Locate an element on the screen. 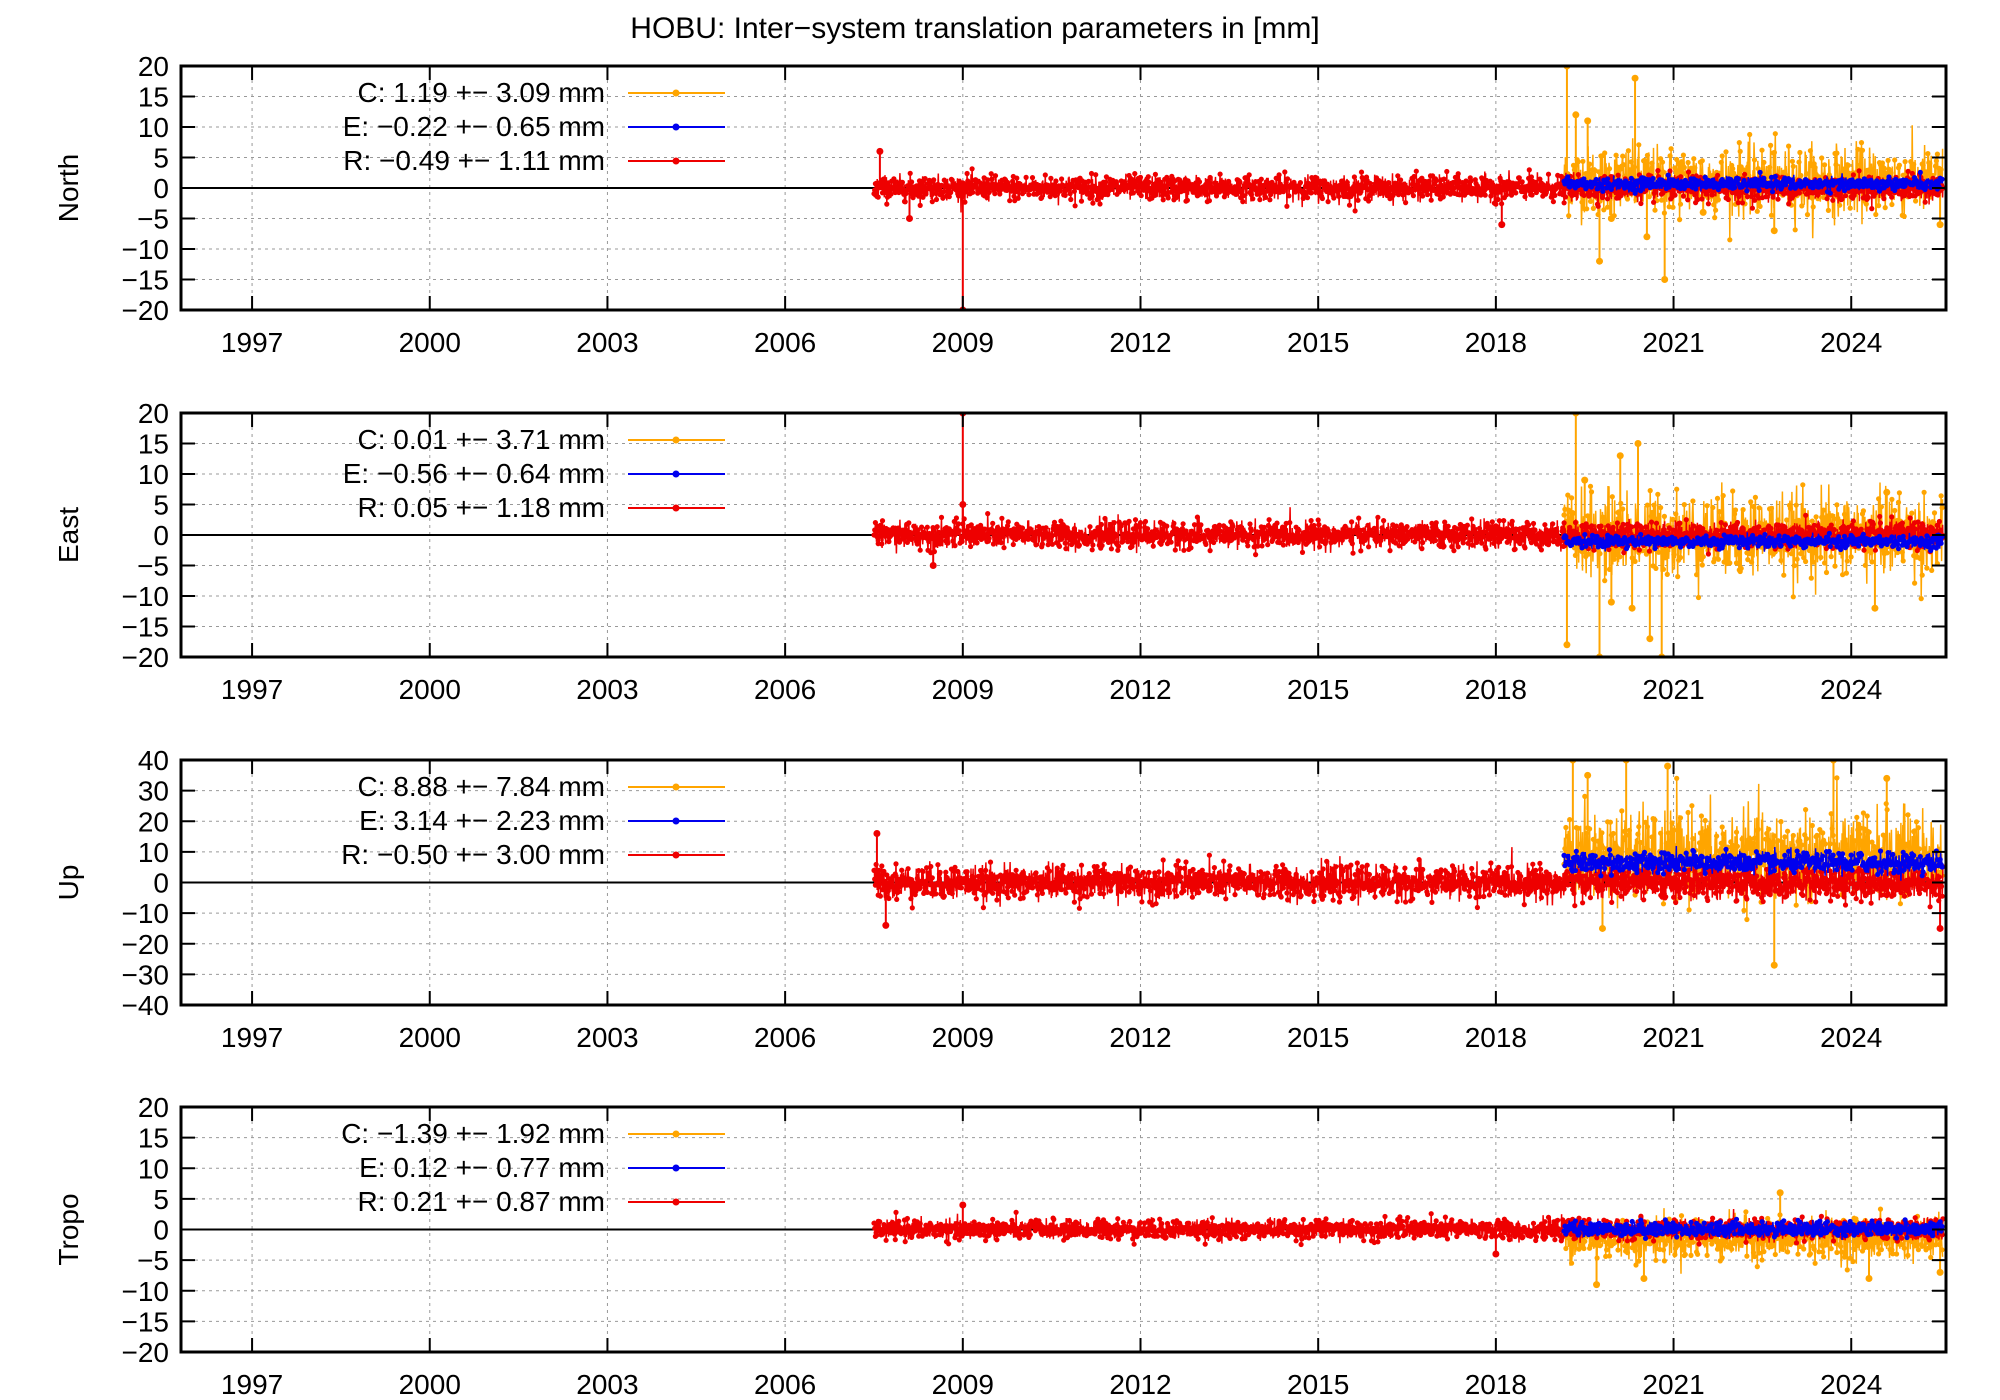 The height and width of the screenshot is (1400, 2000). x-tick-label: 2000 is located at coordinates (430, 342).